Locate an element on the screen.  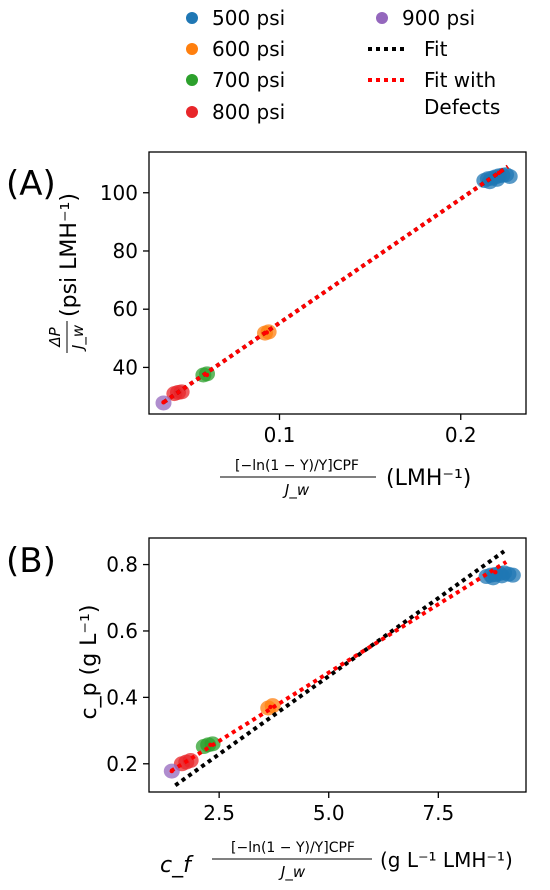
panel-b-x-axis-label: c_f [−ln(1 − Y)/Y]CPF J_w (g L⁻¹ LMH⁻¹) is located at coordinates (336, 861).